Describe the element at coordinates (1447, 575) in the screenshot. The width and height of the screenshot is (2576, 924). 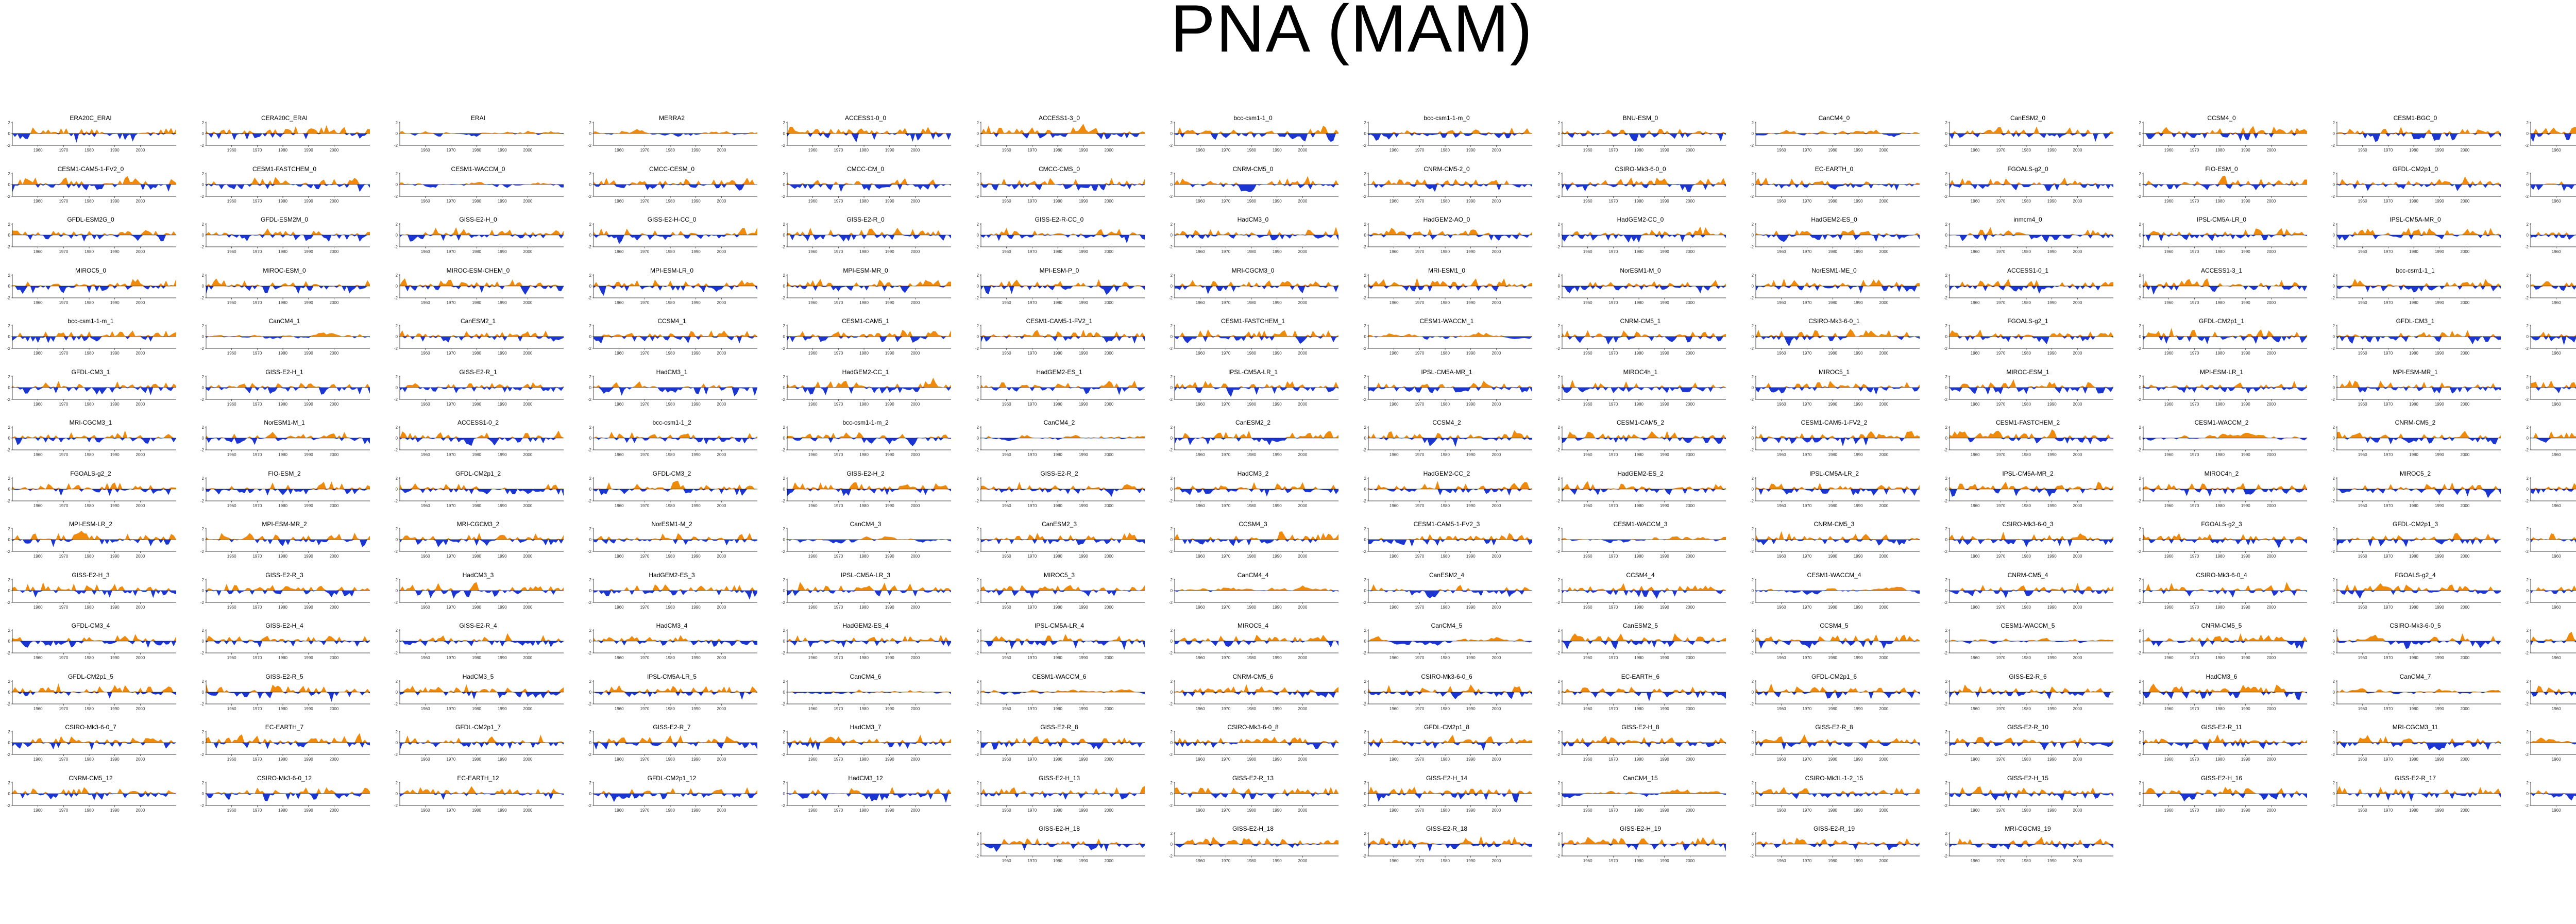
I see `panel-title: CanESM2_4` at that location.